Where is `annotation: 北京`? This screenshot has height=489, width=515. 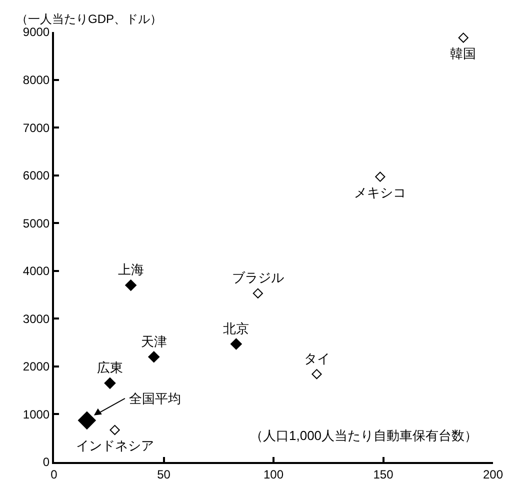 annotation: 北京 is located at coordinates (236, 328).